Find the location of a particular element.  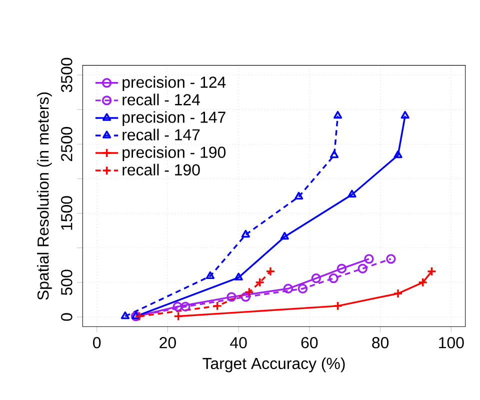

legend-label: recall - 190 is located at coordinates (161, 170).